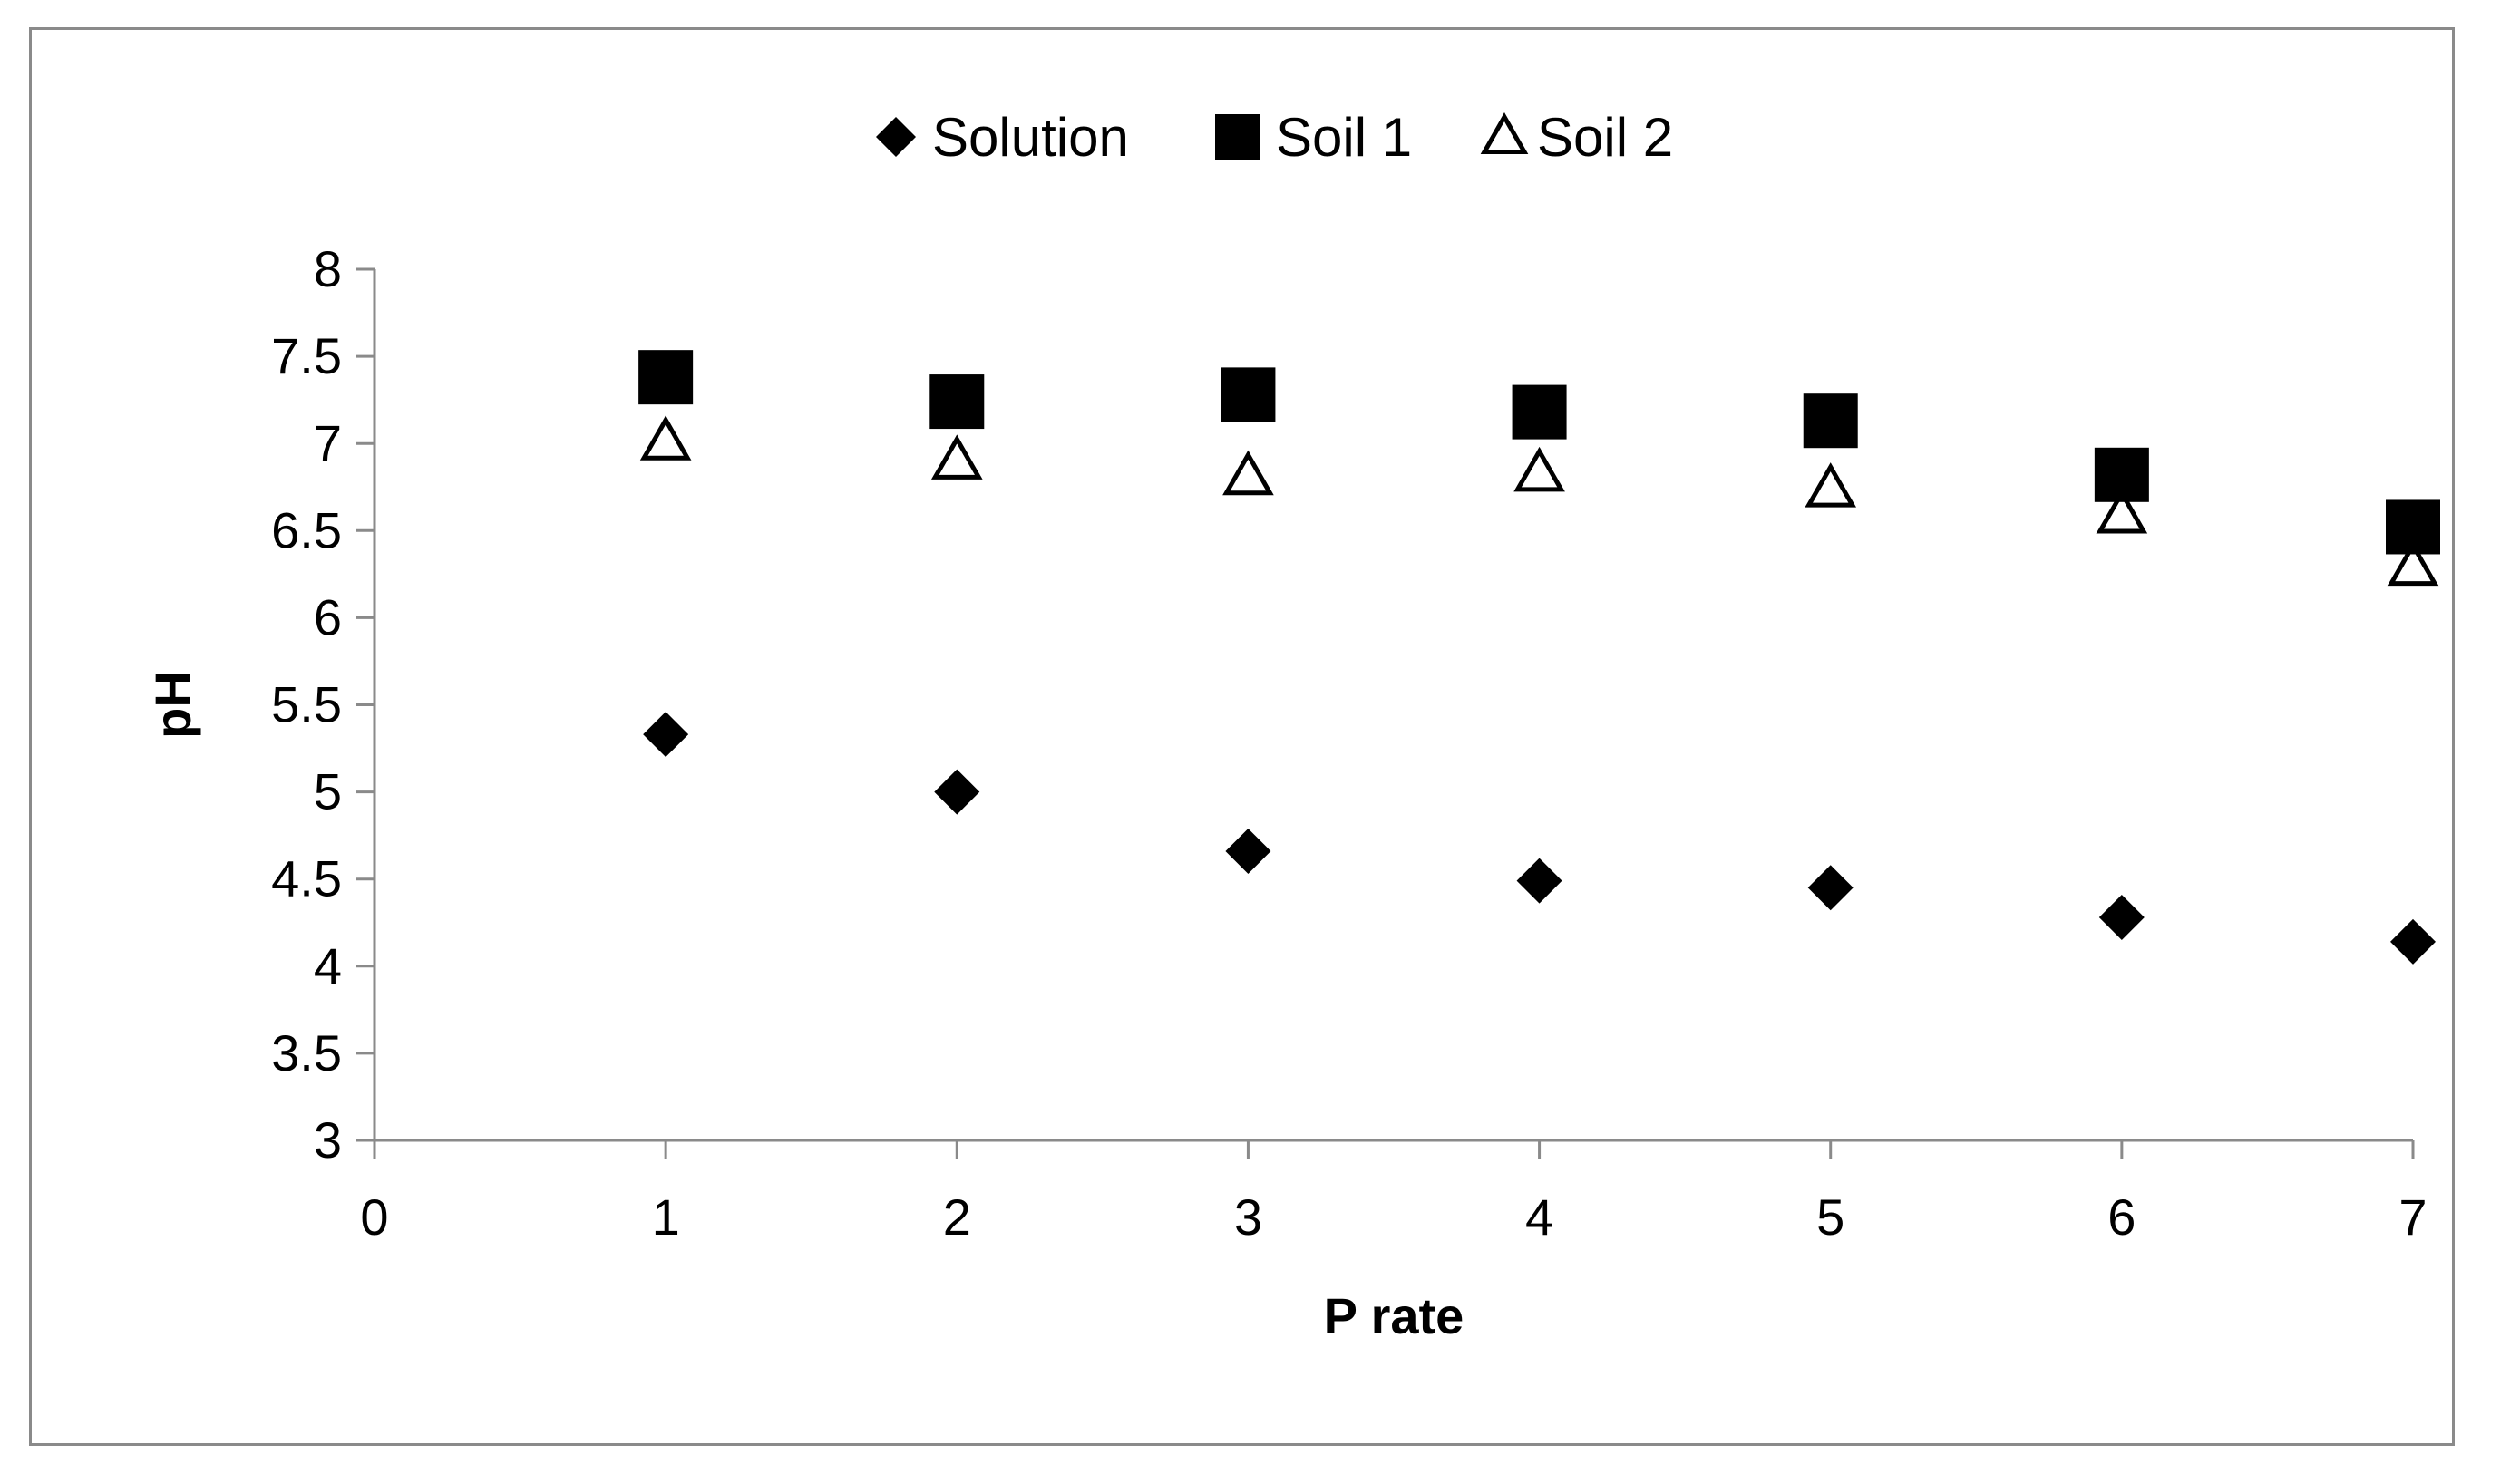 The image size is (2520, 1464). I want to click on y-tick-label: 6.5, so click(306, 529).